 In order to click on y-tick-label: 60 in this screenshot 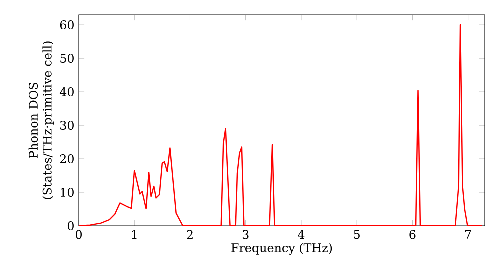, I will do `click(67, 25)`.